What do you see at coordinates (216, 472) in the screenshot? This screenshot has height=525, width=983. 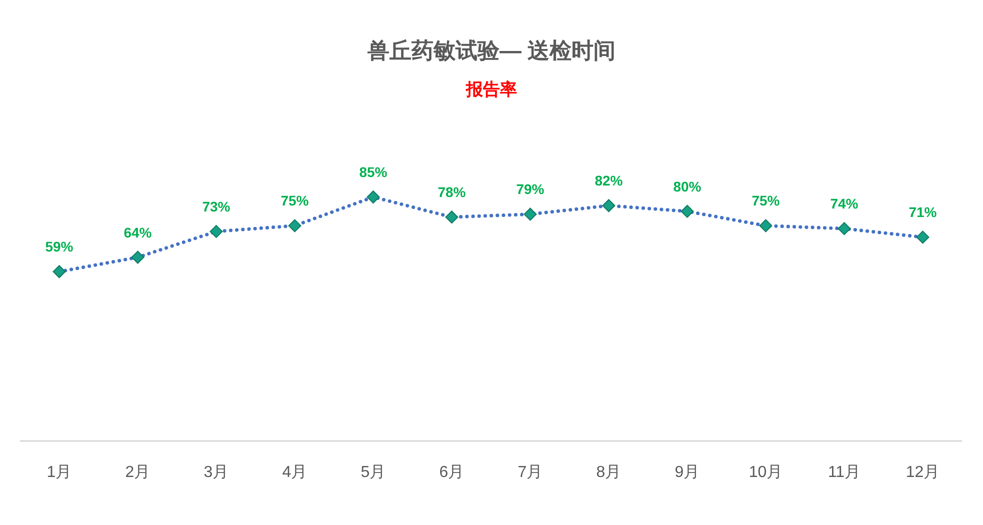 I see `x-tick-label: 3月` at bounding box center [216, 472].